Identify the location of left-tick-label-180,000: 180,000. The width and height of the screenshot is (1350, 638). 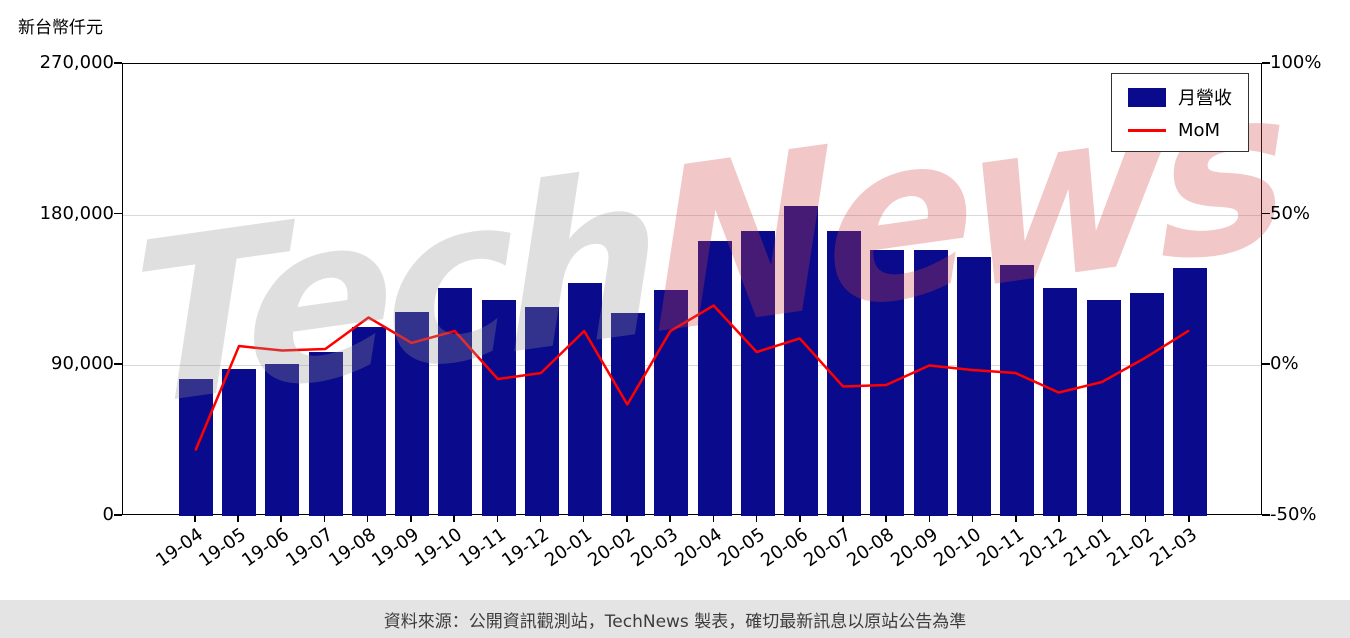
(76, 213).